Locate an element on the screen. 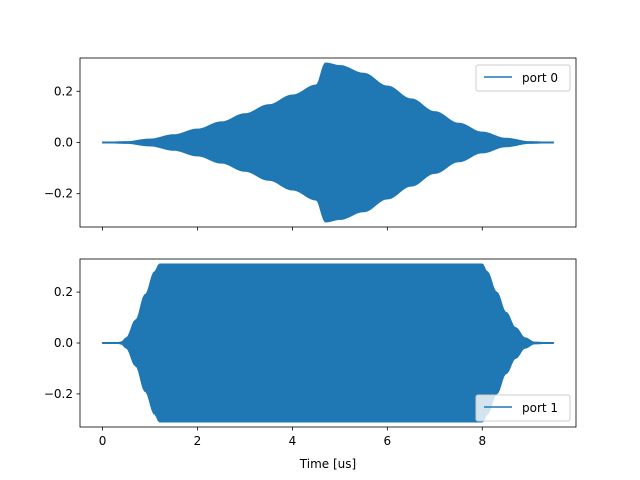 The image size is (640, 480). legend-label-port-1: port 1 is located at coordinates (540, 408).